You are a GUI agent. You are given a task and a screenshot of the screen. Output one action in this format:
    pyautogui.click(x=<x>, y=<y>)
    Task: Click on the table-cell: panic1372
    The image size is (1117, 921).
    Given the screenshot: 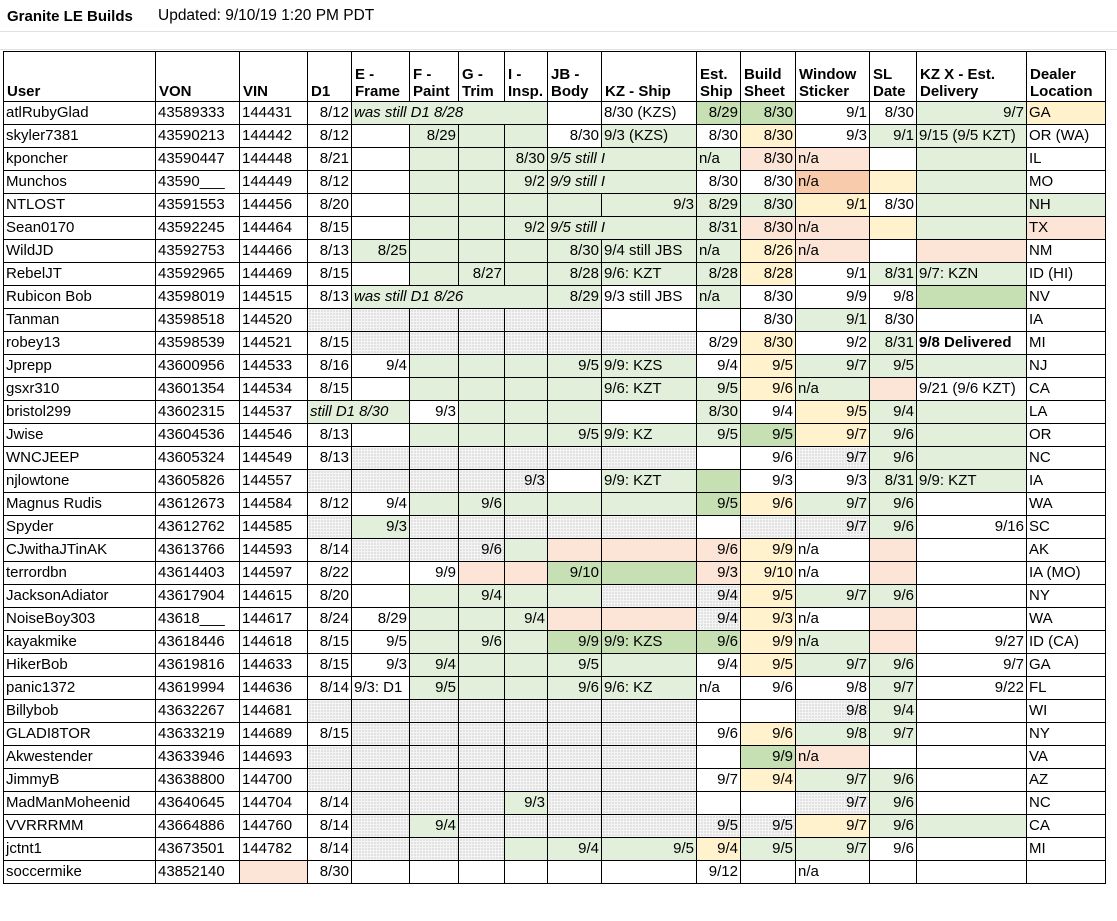 What is the action you would take?
    pyautogui.click(x=79, y=688)
    